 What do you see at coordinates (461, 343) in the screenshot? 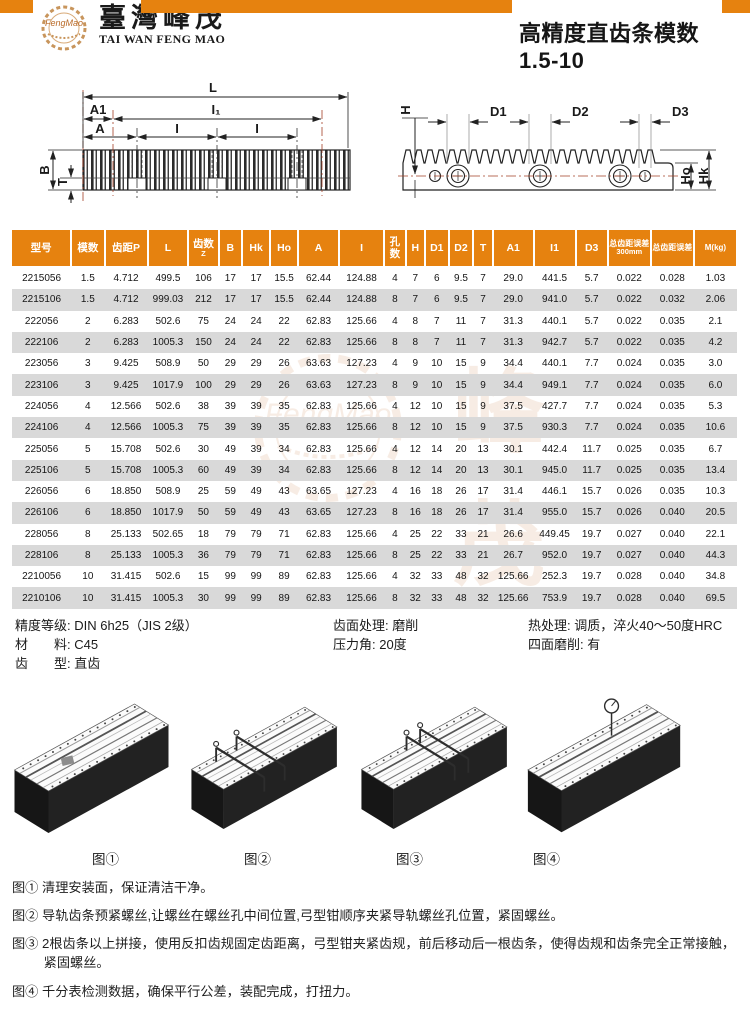
I see `table-cell: 11` at bounding box center [461, 343].